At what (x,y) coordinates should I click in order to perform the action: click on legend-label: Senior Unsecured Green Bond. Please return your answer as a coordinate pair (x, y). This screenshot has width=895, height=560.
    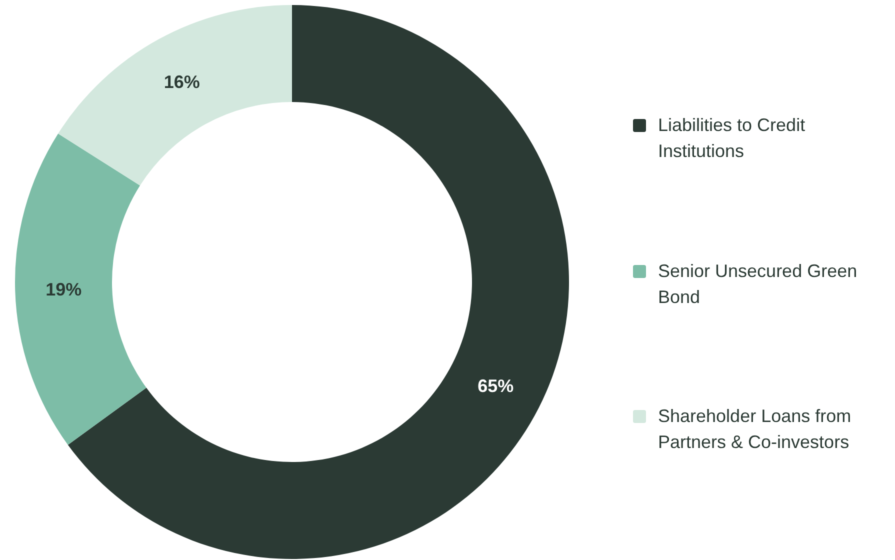
    Looking at the image, I should click on (758, 284).